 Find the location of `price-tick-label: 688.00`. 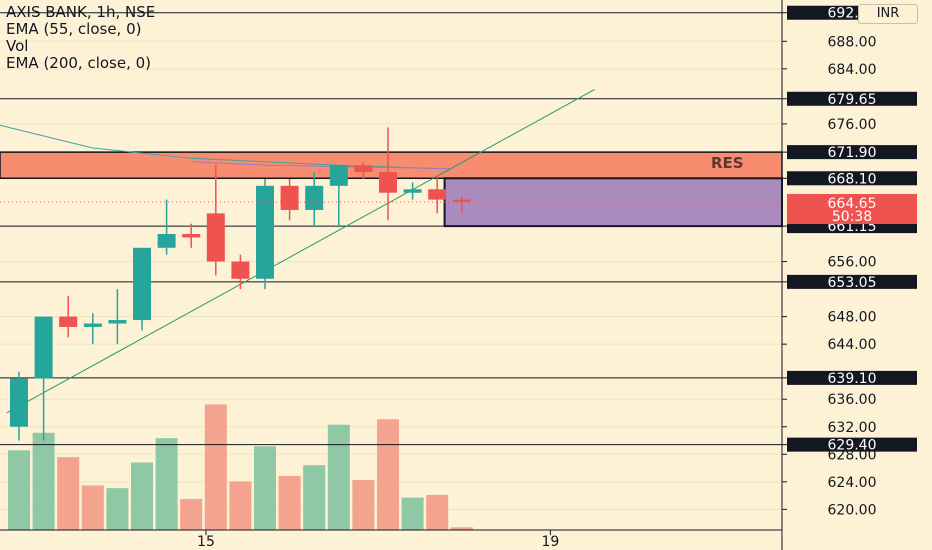

price-tick-label: 688.00 is located at coordinates (852, 42).